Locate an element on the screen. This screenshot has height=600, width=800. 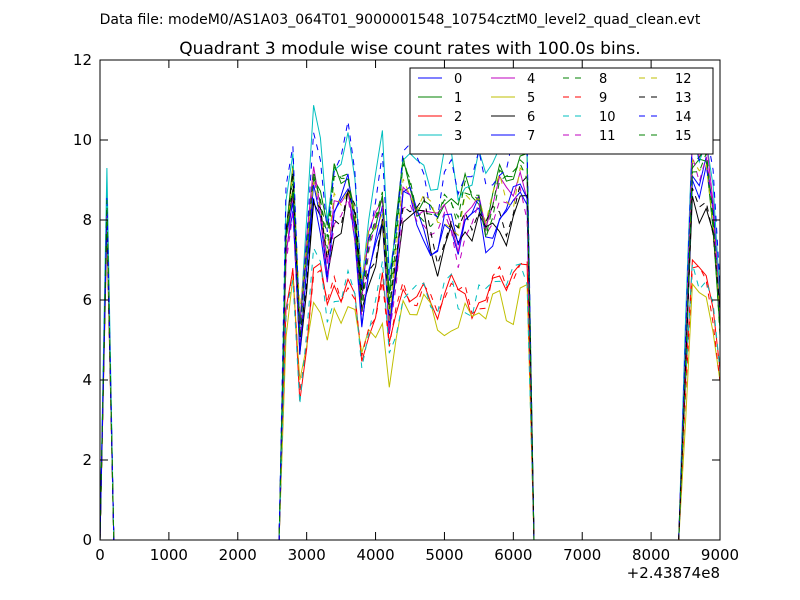
legend-box is located at coordinates (561, 111).